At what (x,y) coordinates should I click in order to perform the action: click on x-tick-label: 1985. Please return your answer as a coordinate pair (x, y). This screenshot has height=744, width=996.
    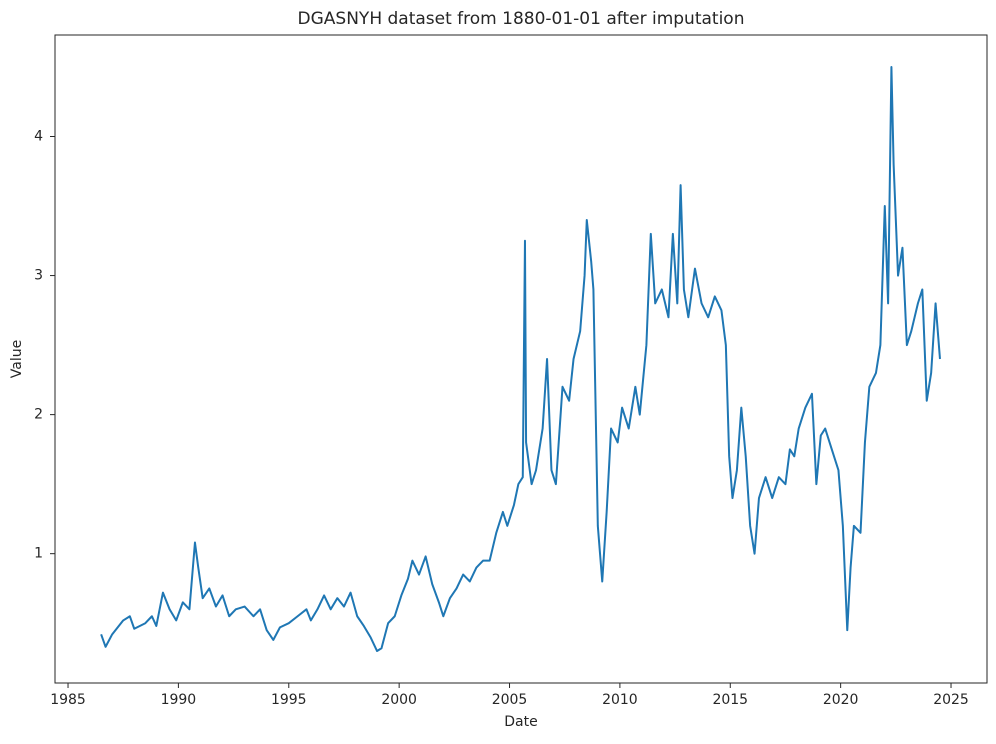
    Looking at the image, I should click on (68, 700).